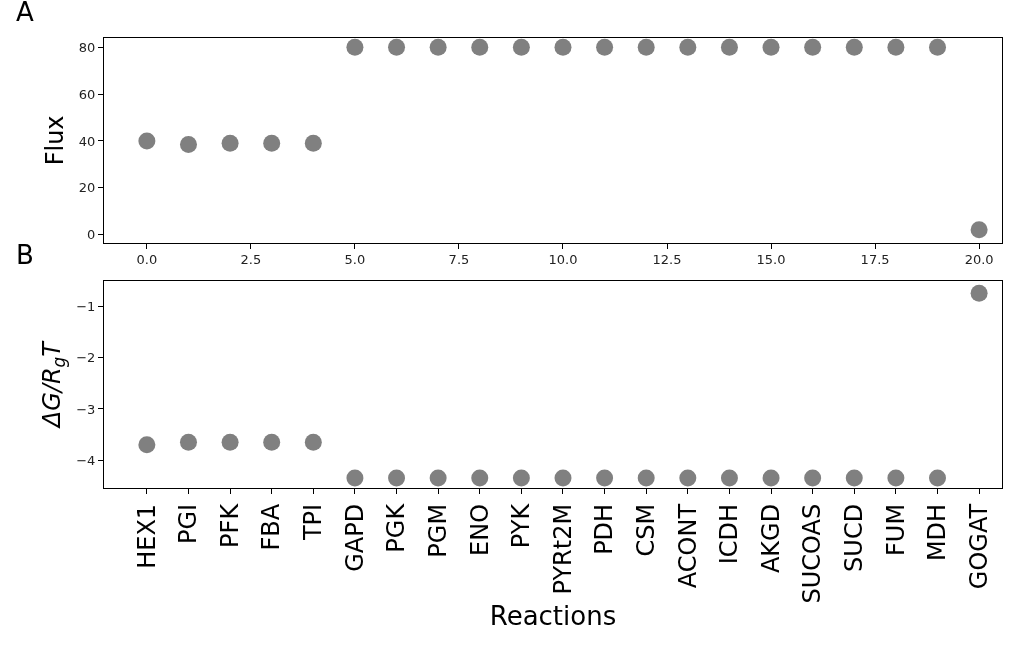 This screenshot has height=666, width=1013. I want to click on x-tick-label: PFK, so click(229, 525).